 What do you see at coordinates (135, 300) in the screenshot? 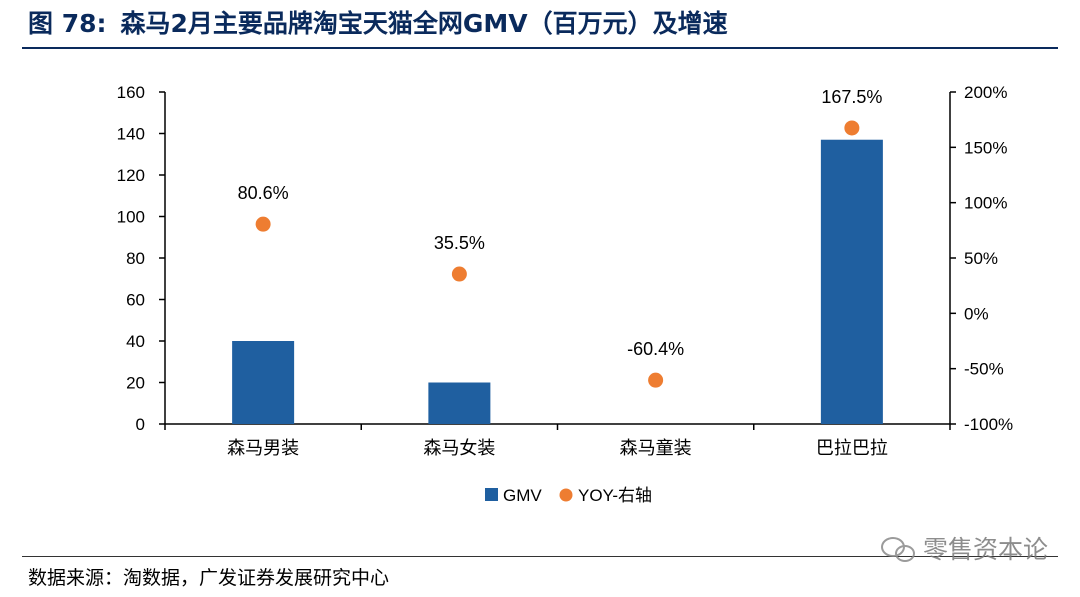
I see `left-axis-tick-label: 60` at bounding box center [135, 300].